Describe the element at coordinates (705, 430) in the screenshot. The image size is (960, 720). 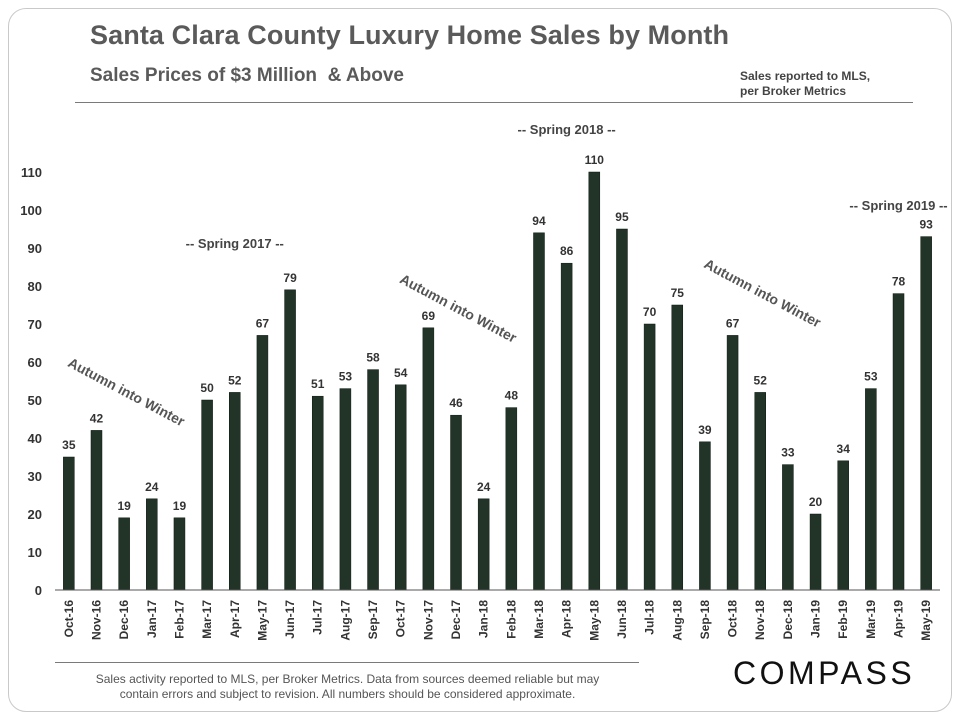
I see `data-label: 39` at that location.